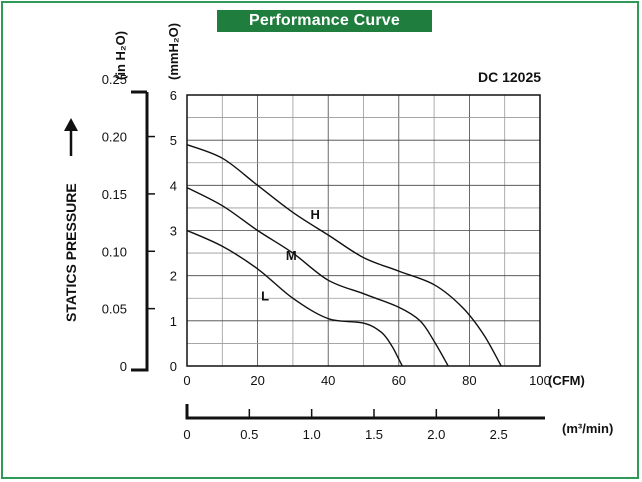  I want to click on y-tick-label-mm: 5, so click(173, 140).